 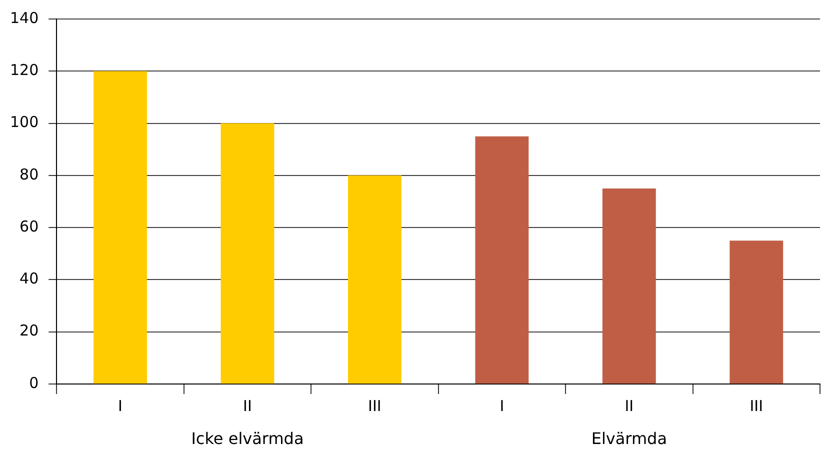 I want to click on y-tick-label: 100, so click(x=24, y=122).